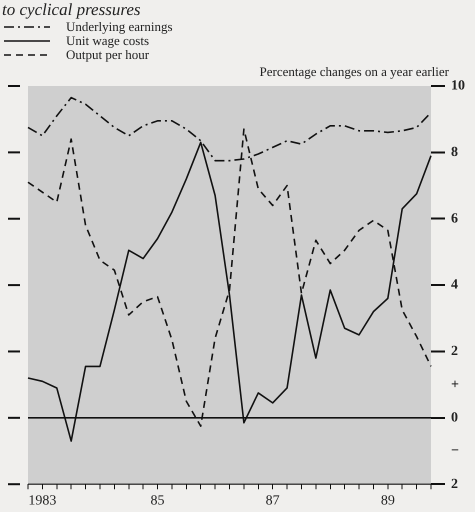 Image resolution: width=475 pixels, height=512 pixels. I want to click on legend-label: Unit wage costs, so click(108, 40).